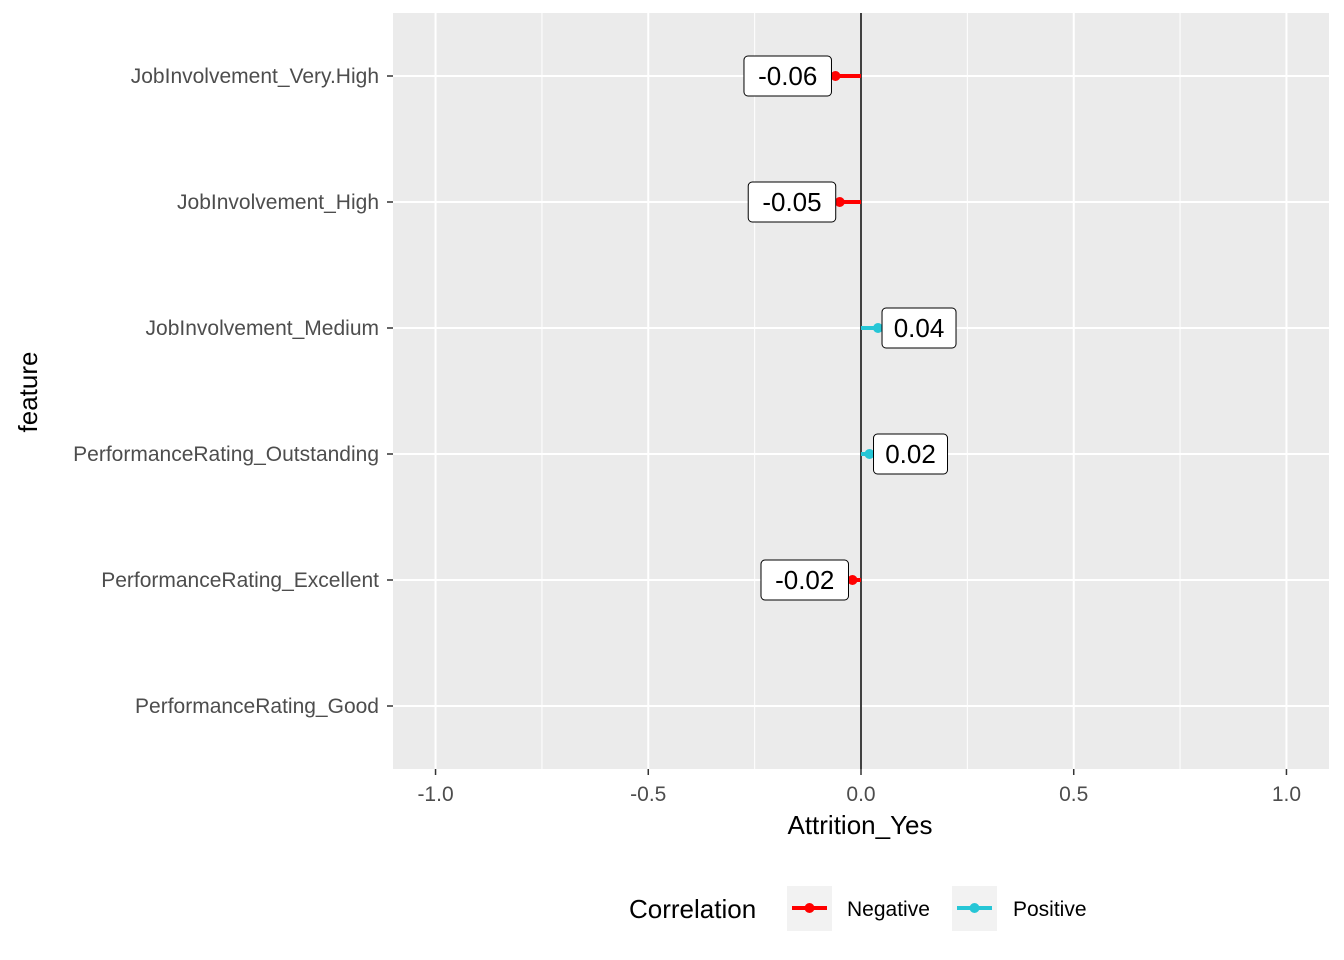 This screenshot has height=960, width=1344. Describe the element at coordinates (1050, 909) in the screenshot. I see `legend-label-positive: Positive` at that location.